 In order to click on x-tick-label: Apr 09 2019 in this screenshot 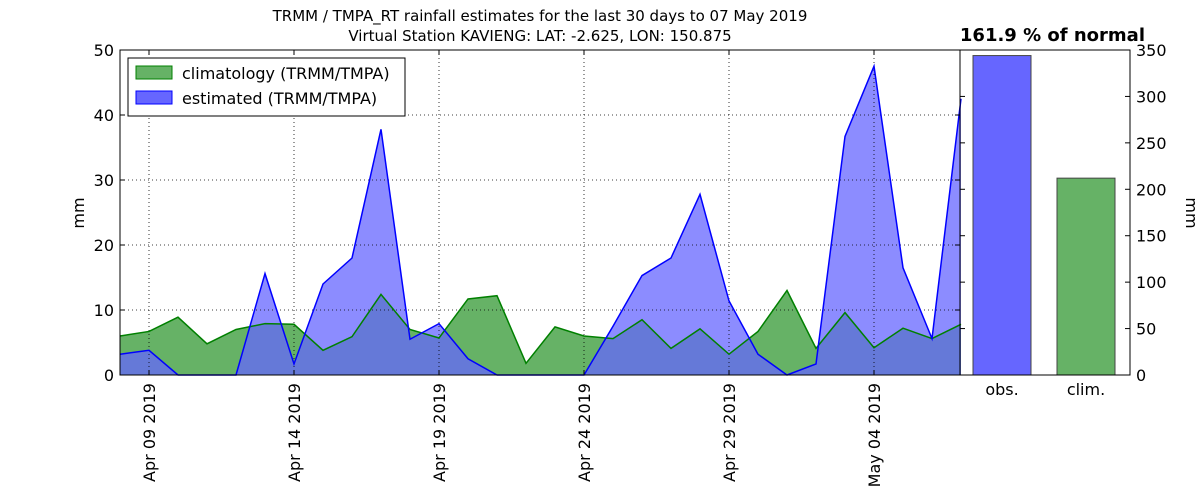, I will do `click(149, 432)`.